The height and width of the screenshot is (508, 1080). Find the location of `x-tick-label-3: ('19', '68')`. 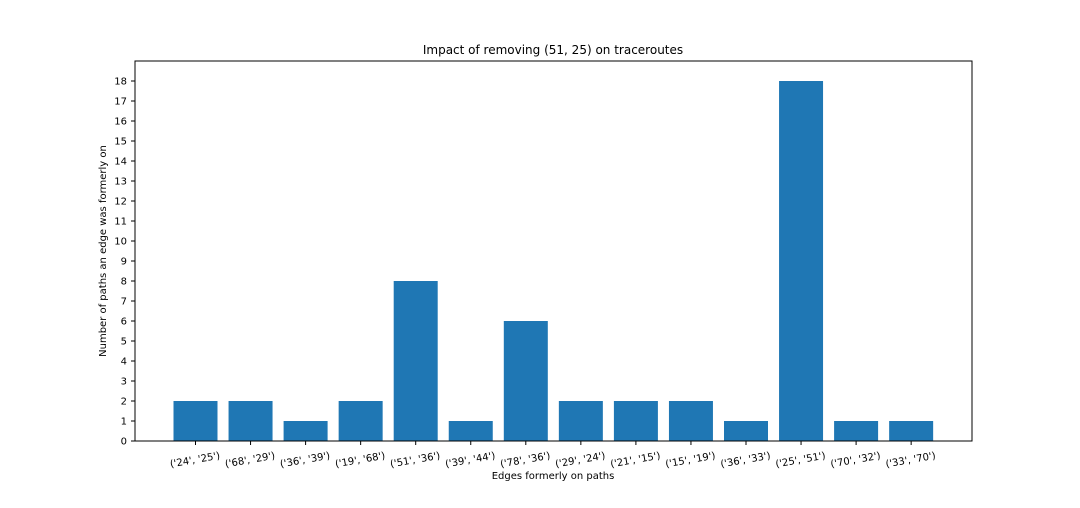

x-tick-label-3: ('19', '68') is located at coordinates (360, 461).